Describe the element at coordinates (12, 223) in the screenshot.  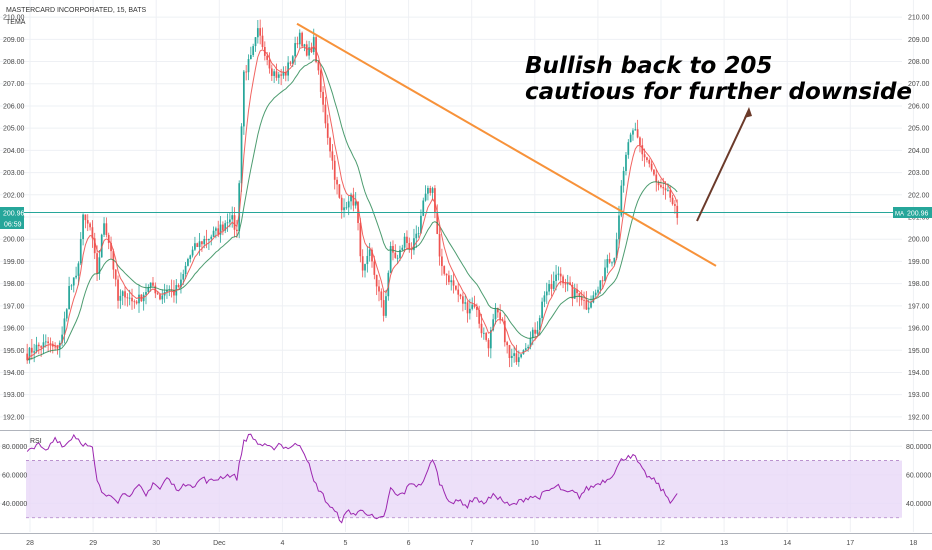
I see `price-tag-left-time-box` at that location.